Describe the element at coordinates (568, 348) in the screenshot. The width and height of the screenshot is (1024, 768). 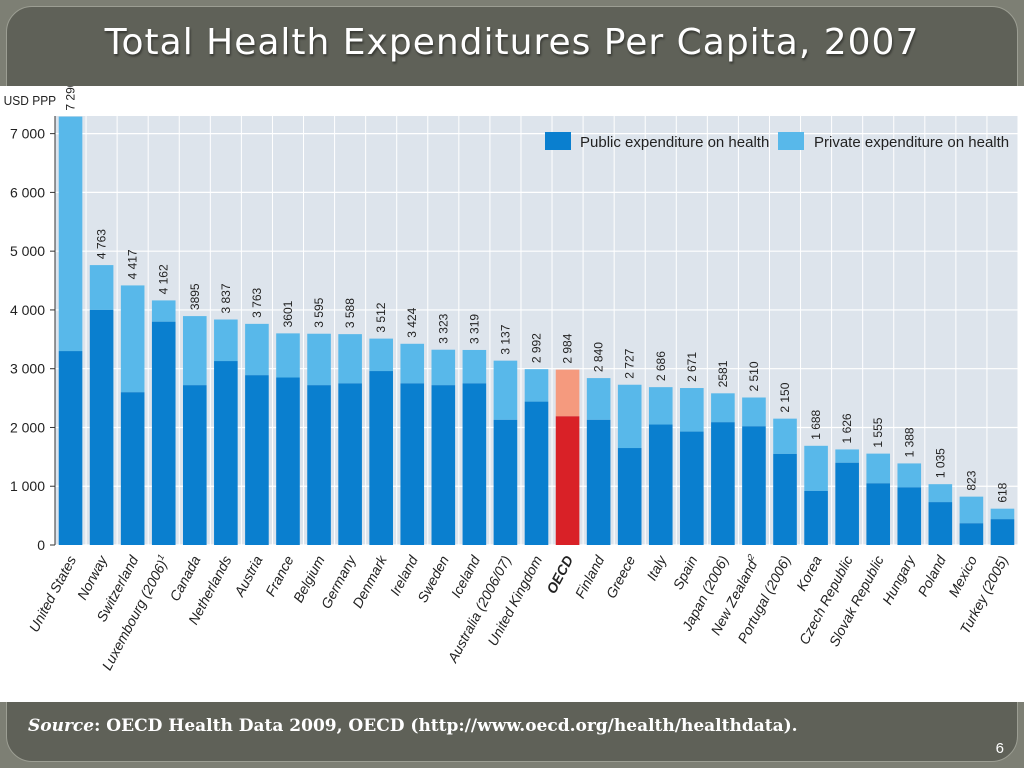
I see `value-label: 2 984` at that location.